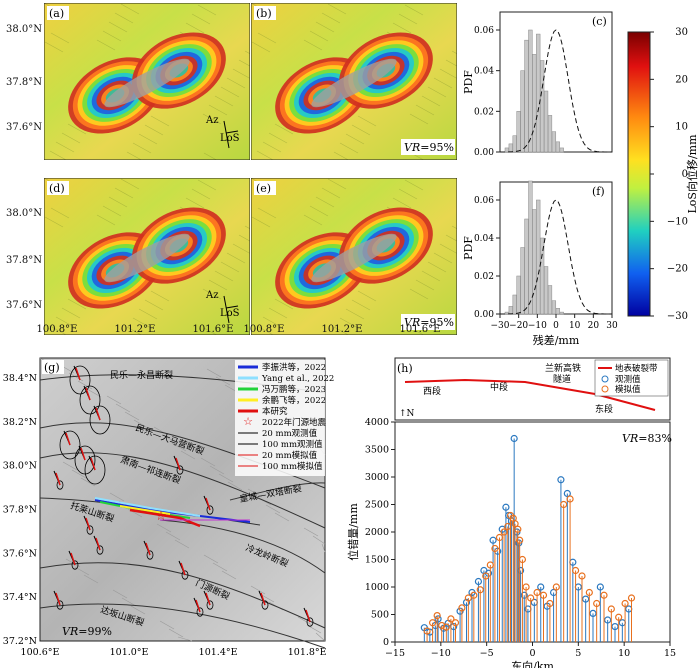  I want to click on colorbar-tick-label: −10, so click(677, 221).